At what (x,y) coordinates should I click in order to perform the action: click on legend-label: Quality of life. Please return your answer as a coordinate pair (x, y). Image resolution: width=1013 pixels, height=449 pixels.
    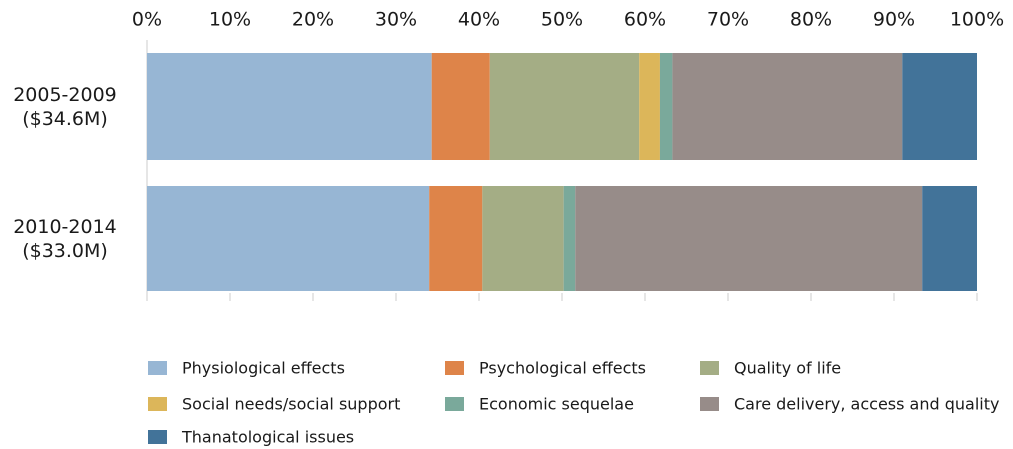
    Looking at the image, I should click on (787, 368).